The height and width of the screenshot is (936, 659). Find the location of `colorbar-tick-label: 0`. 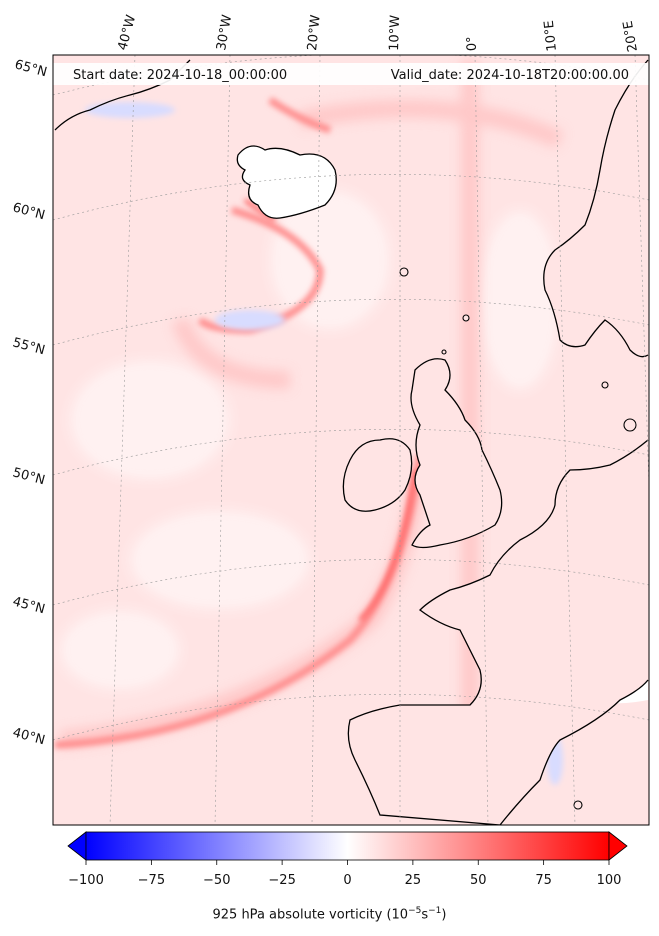

colorbar-tick-label: 0 is located at coordinates (347, 880).